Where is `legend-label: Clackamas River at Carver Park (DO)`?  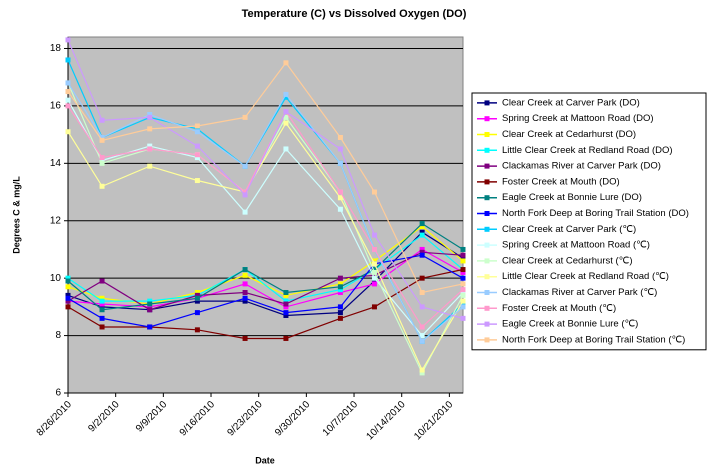 legend-label: Clackamas River at Carver Park (DO) is located at coordinates (581, 166).